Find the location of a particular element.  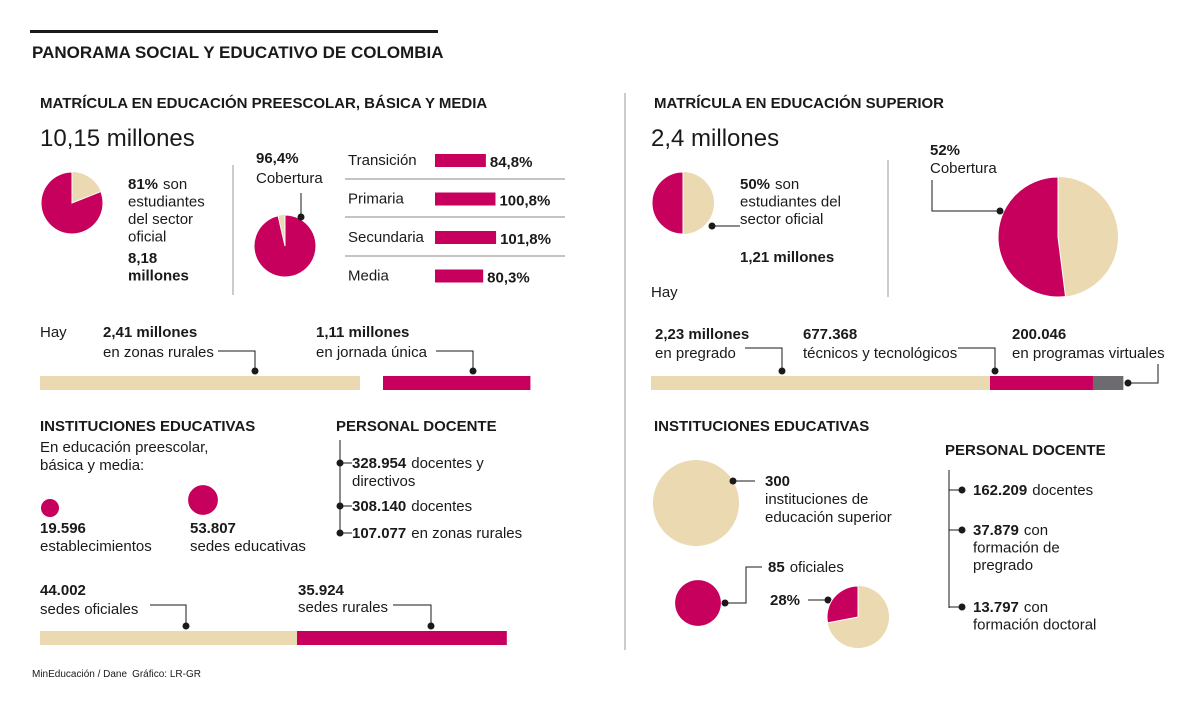

label: millones is located at coordinates (158, 276).